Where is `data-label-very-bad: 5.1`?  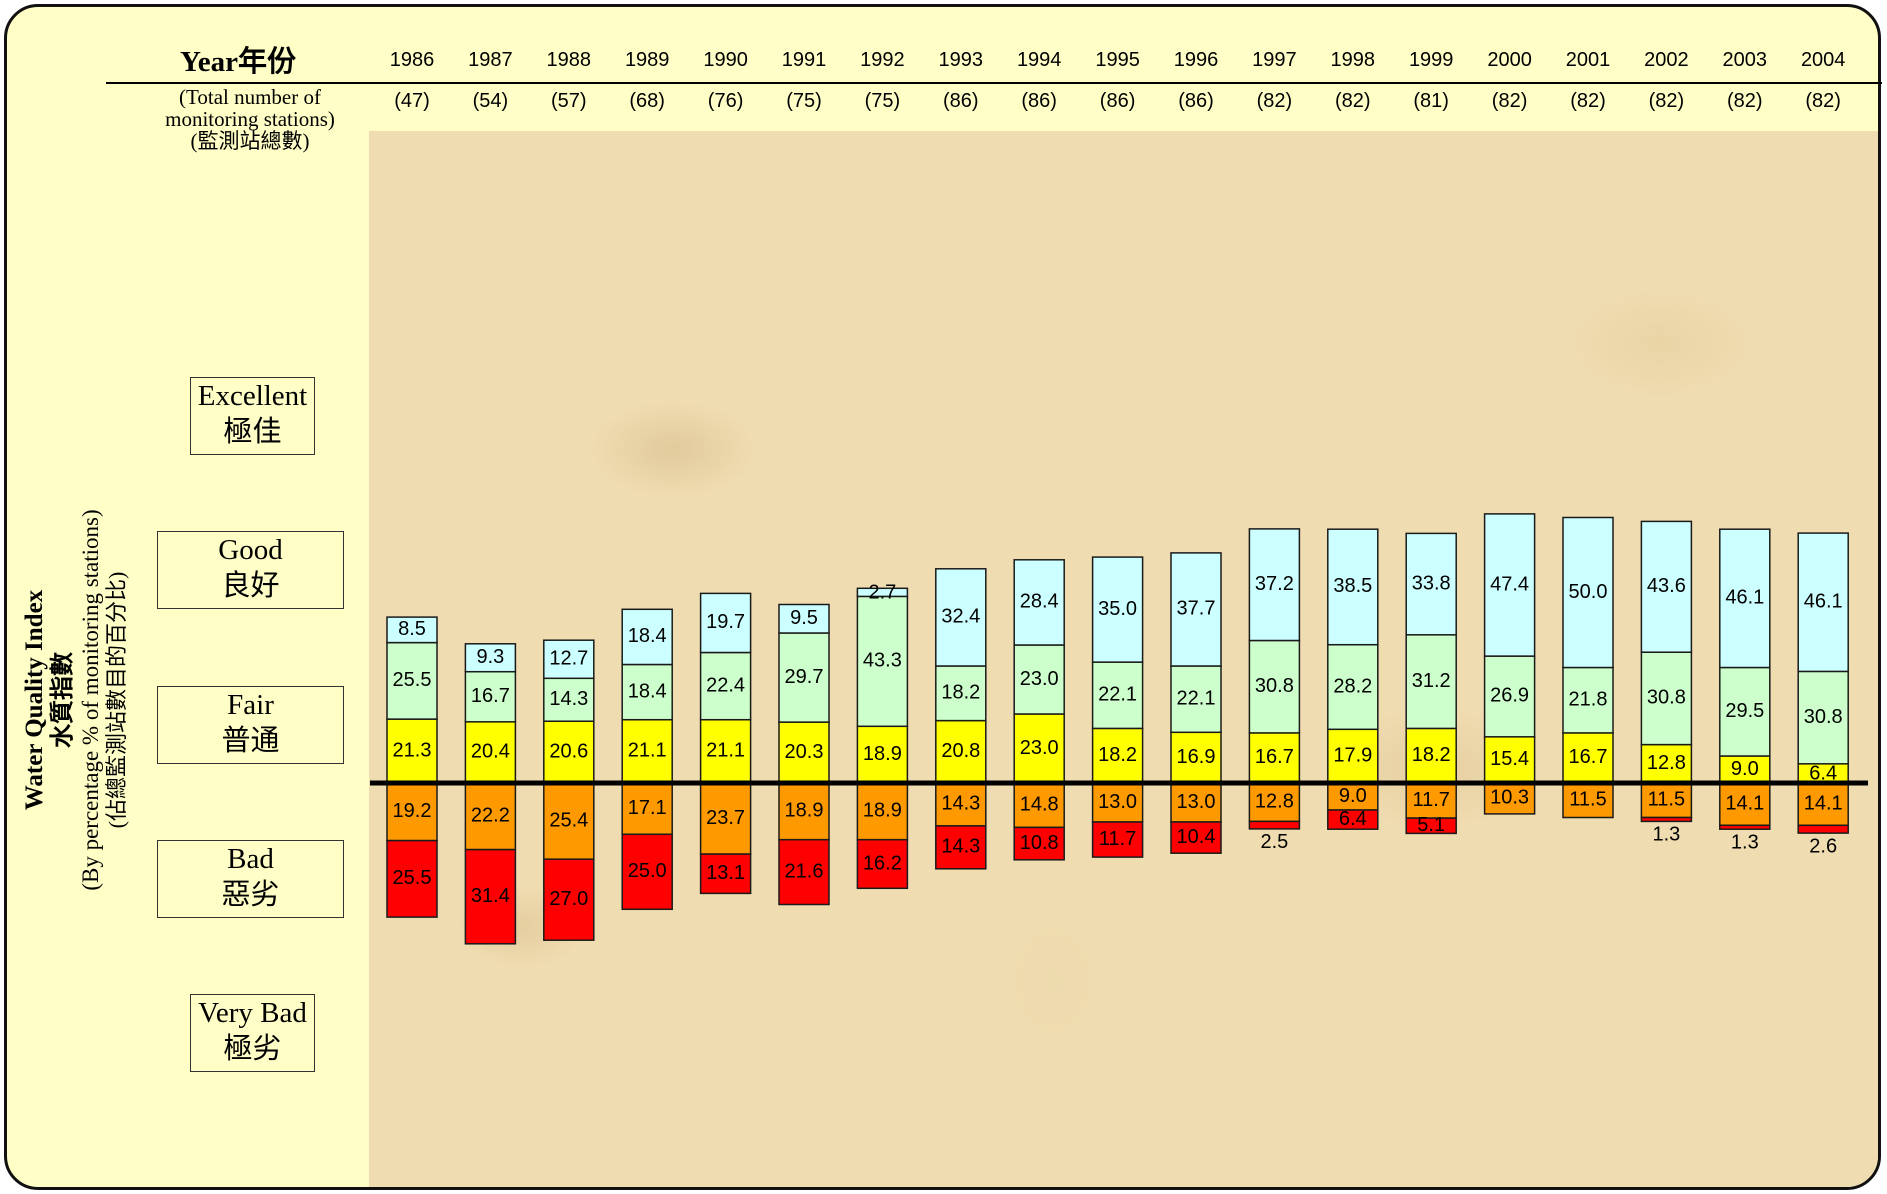
data-label-very-bad: 5.1 is located at coordinates (1431, 825).